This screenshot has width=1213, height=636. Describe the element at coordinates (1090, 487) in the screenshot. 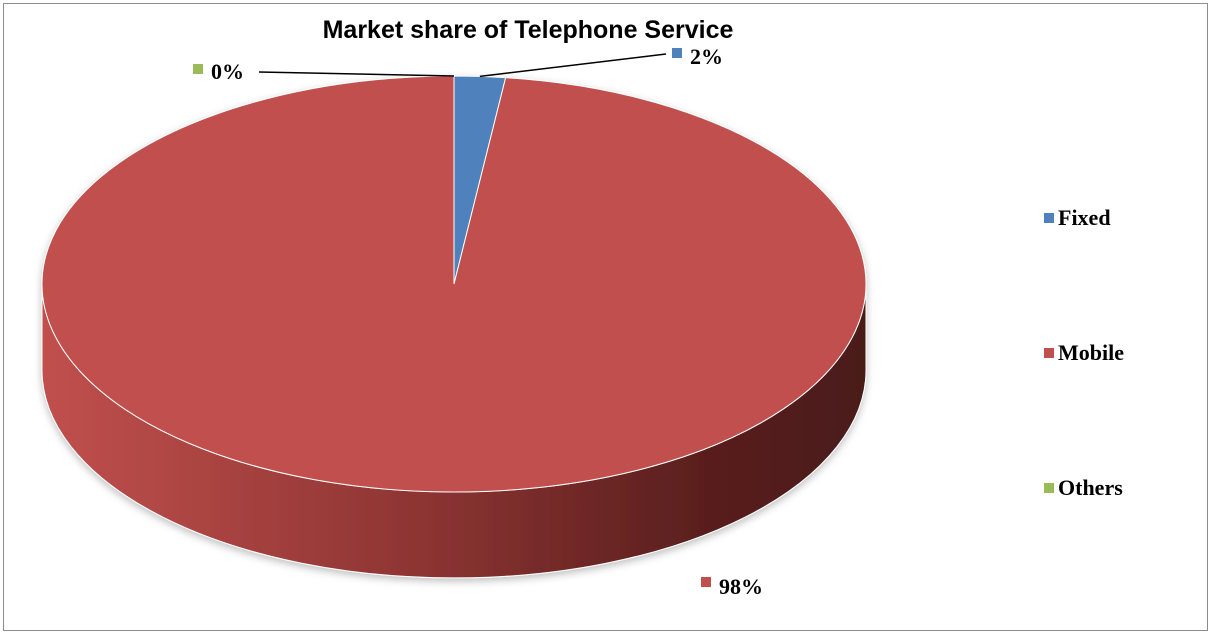

I see `legend-label-others: Others` at that location.